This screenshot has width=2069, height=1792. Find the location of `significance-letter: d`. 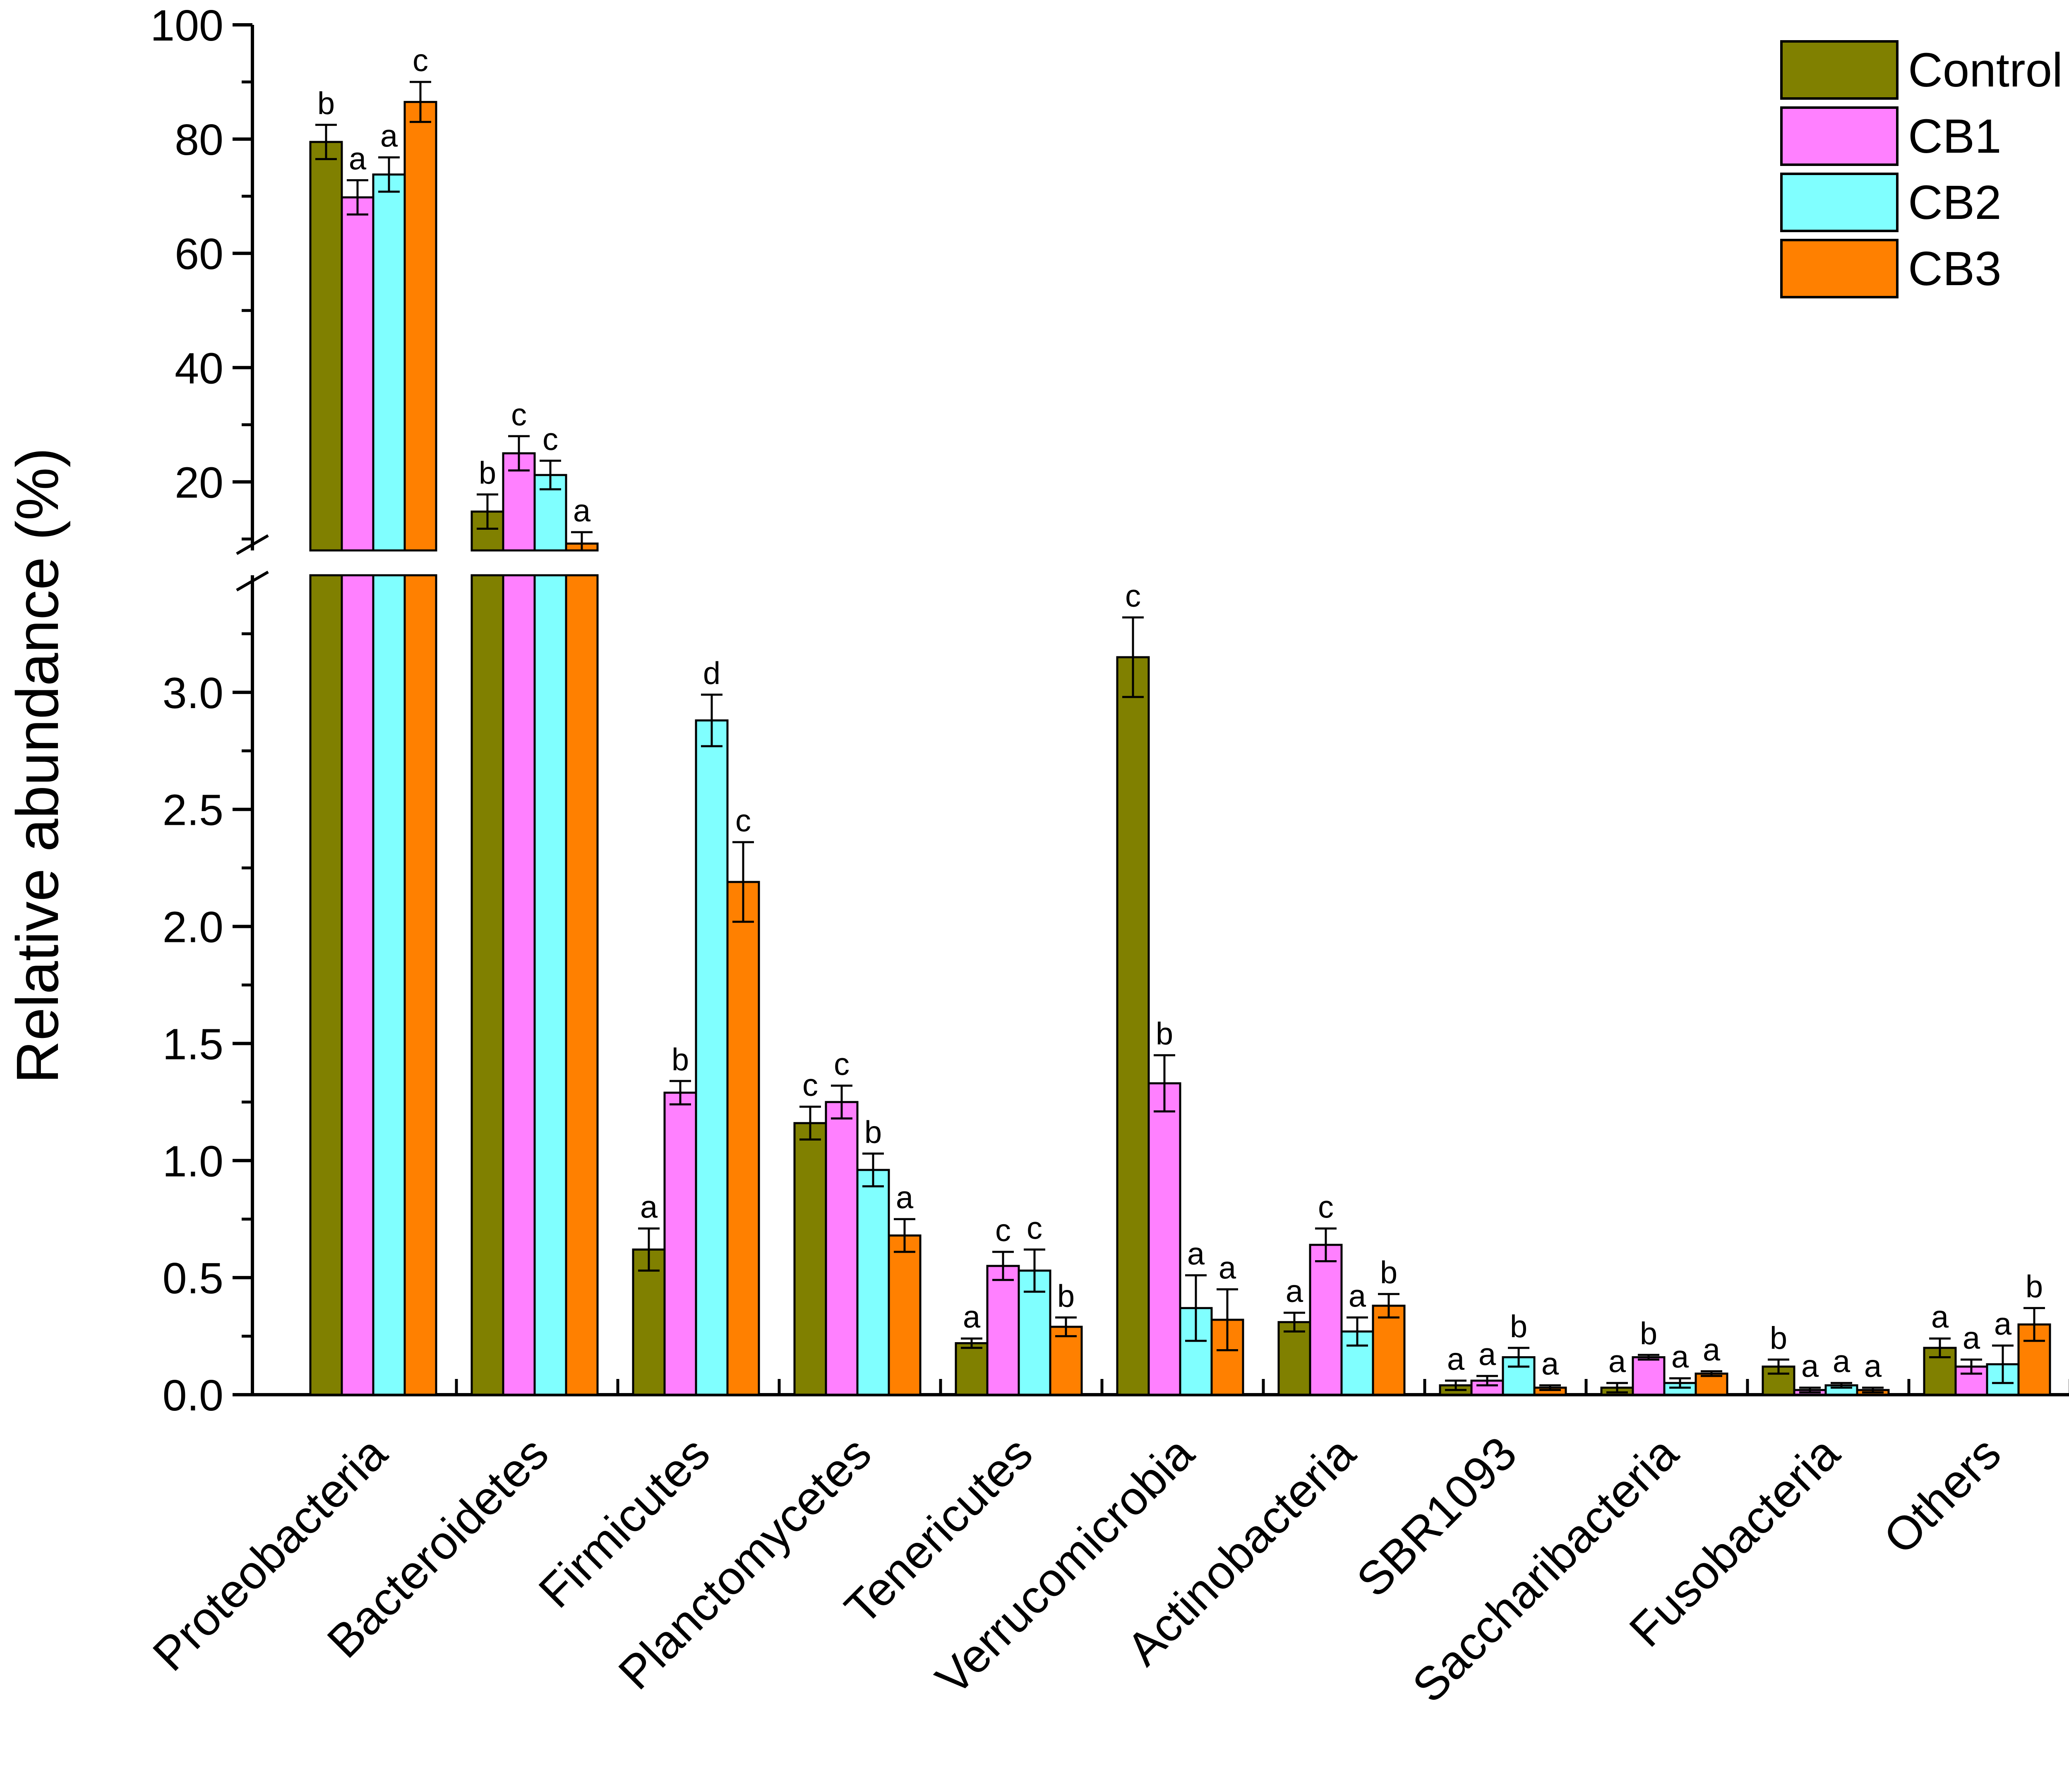

significance-letter: d is located at coordinates (711, 673).